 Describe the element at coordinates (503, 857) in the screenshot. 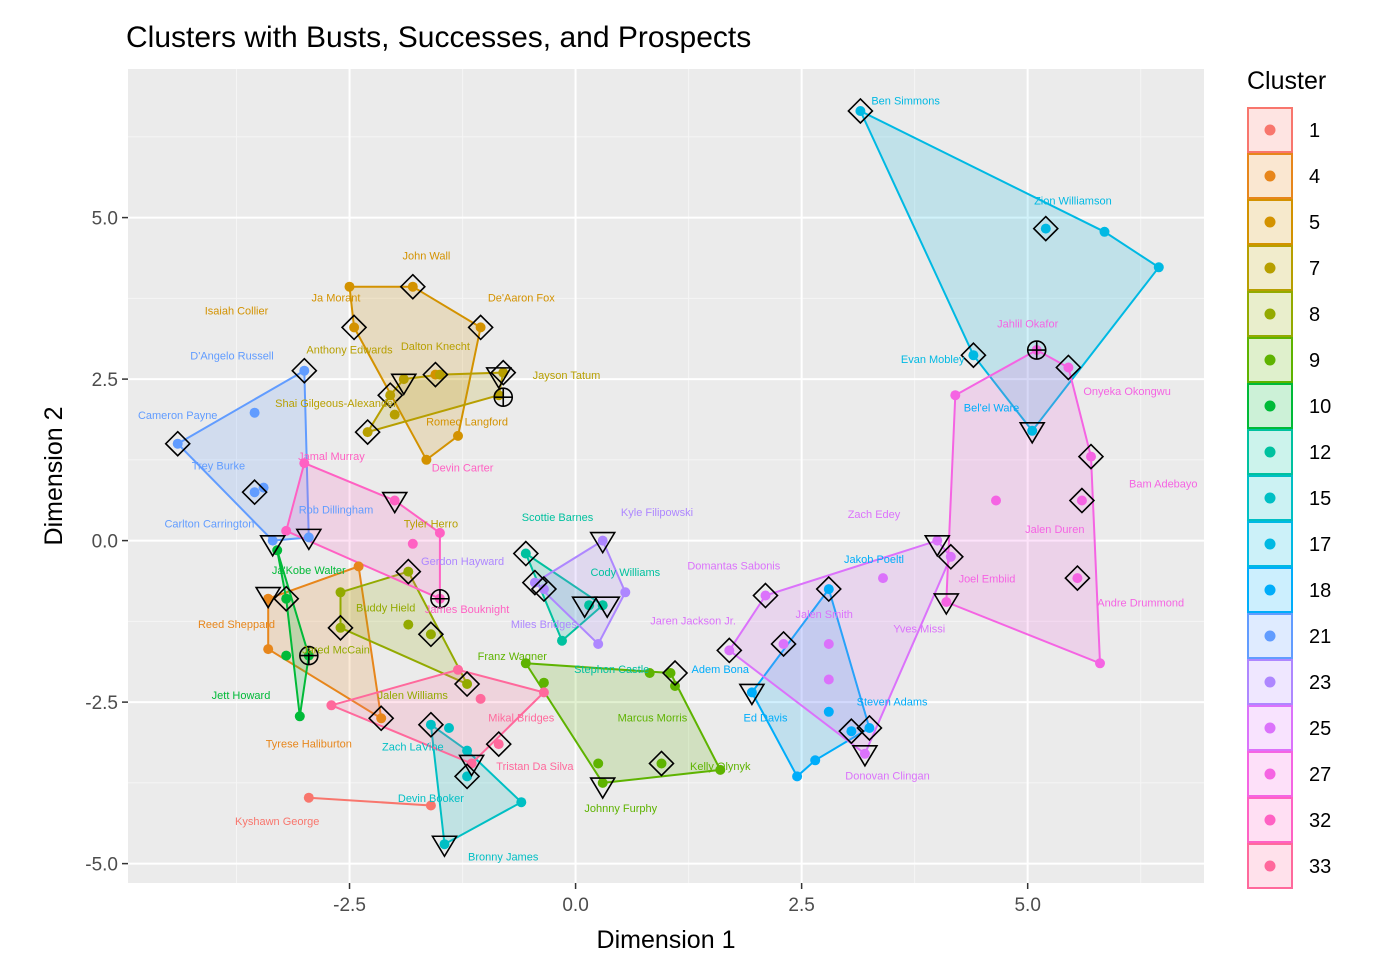

I see `player-label: Bronny James` at that location.